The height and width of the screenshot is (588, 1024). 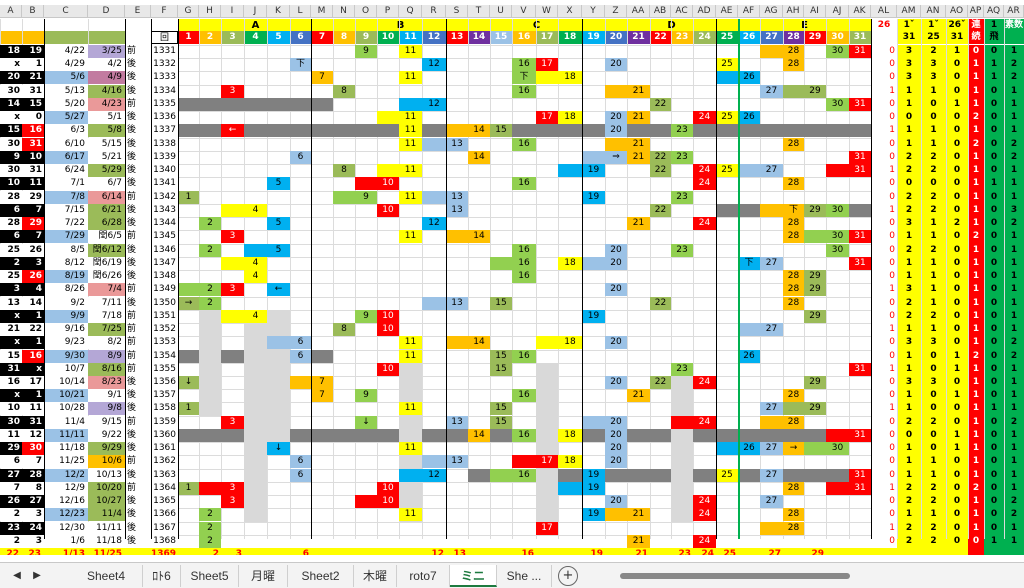 I want to click on cell-c: 9/2, so click(x=66, y=303).